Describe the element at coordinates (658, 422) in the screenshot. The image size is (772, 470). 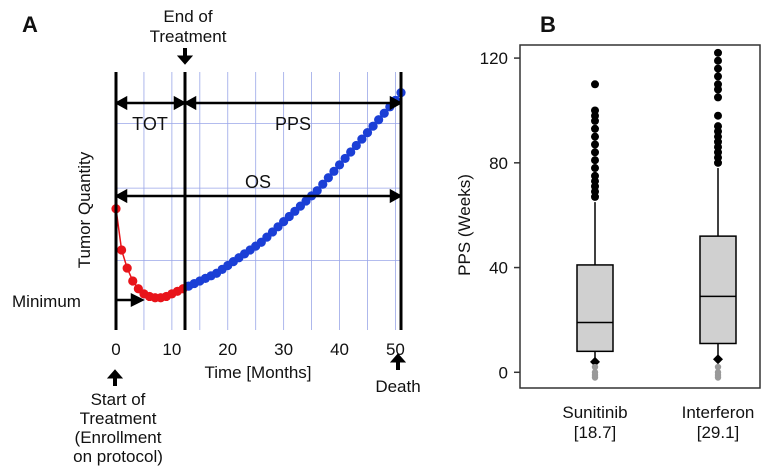
I see `panel-b-x-labels: Sunitinib [18.7] Interferon [29.1]` at that location.